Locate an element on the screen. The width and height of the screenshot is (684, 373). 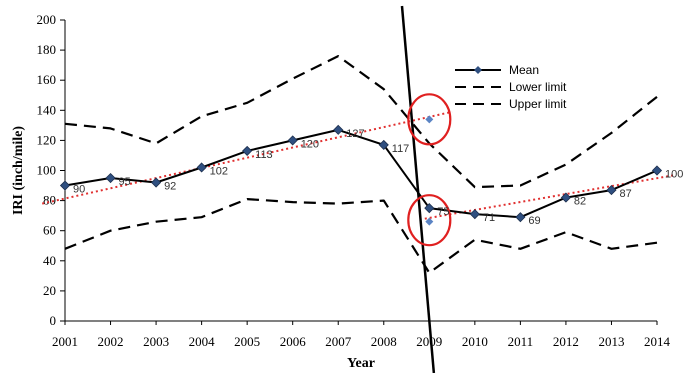
x-tick-label: 2011 is located at coordinates (521, 341).